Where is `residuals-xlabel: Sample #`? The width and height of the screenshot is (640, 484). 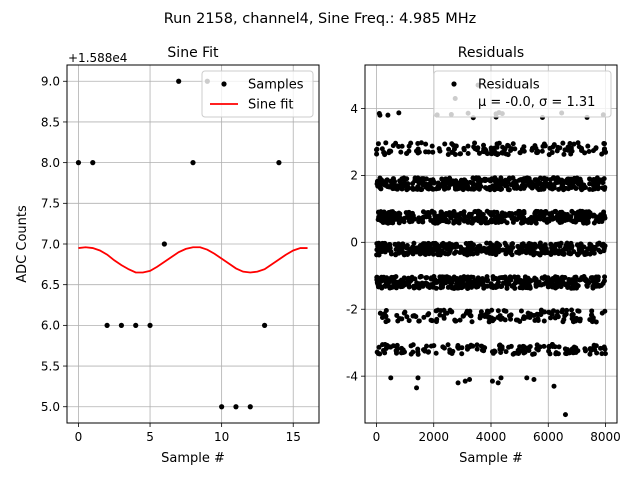 residuals-xlabel: Sample # is located at coordinates (491, 458).